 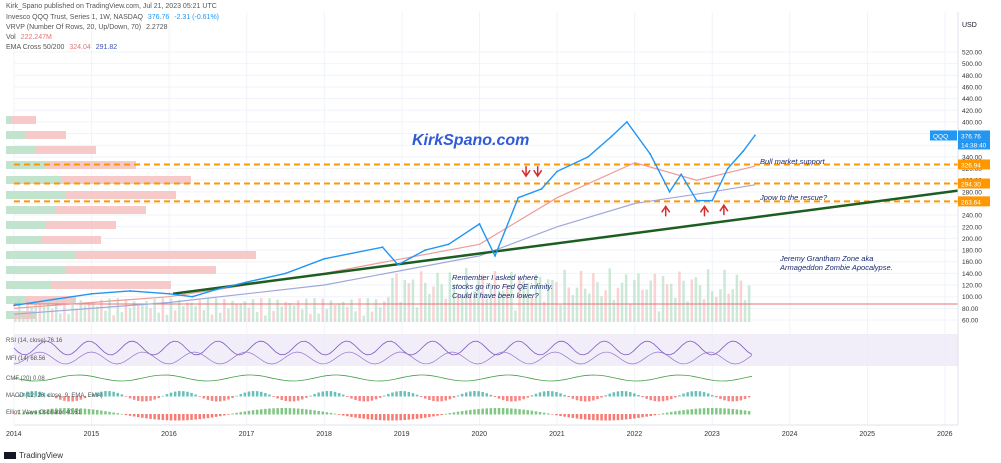 What do you see at coordinates (971, 184) in the screenshot?
I see `level-value: 294.30` at bounding box center [971, 184].